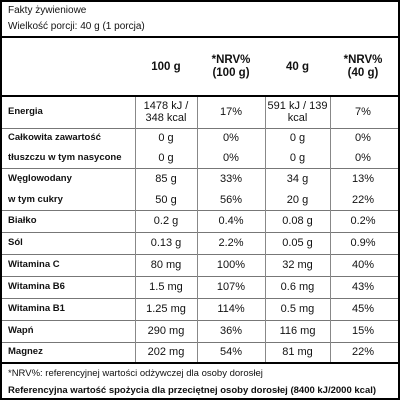 The width and height of the screenshot is (400, 400). What do you see at coordinates (231, 243) in the screenshot?
I see `value: 2.2%` at bounding box center [231, 243].